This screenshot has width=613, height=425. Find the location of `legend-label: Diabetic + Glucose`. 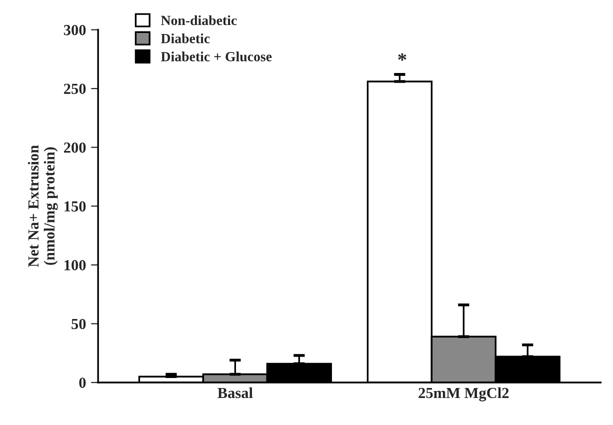

legend-label: Diabetic + Glucose is located at coordinates (216, 57).